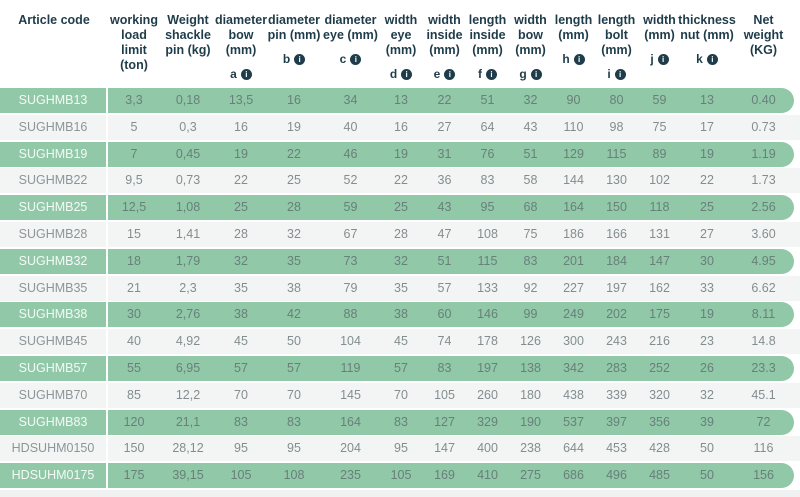 The width and height of the screenshot is (800, 497). I want to click on column-letter: e, so click(437, 74).